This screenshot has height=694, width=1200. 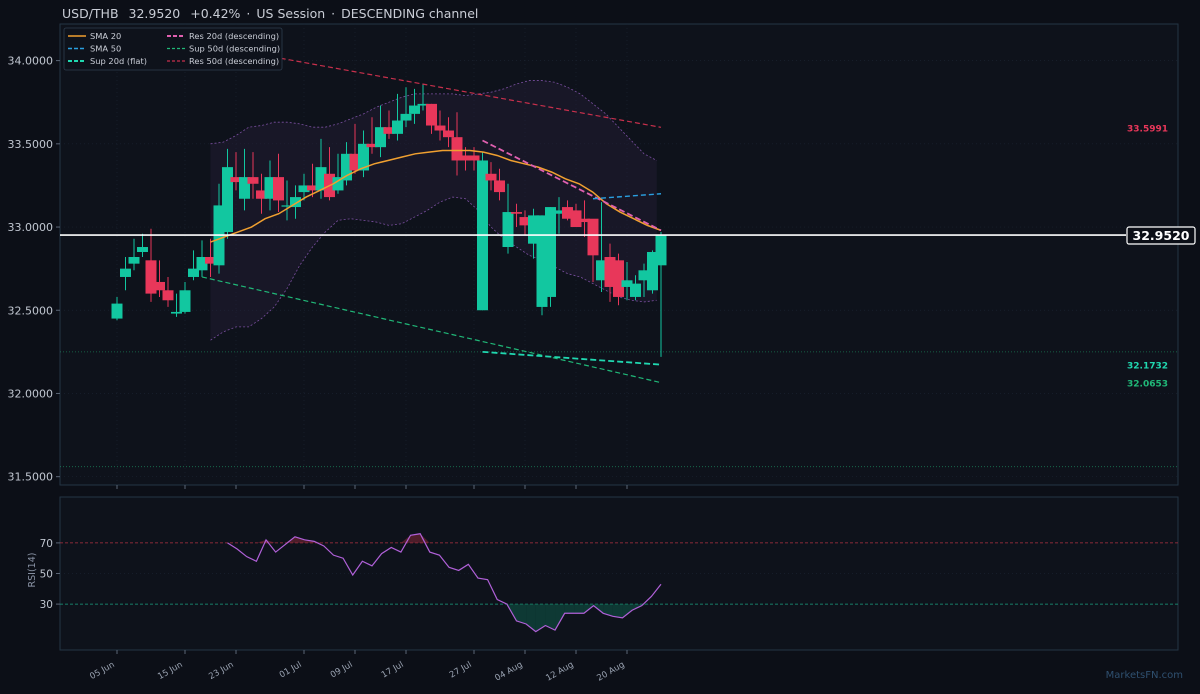 What do you see at coordinates (32, 570) in the screenshot?
I see `rsi-axis-label: RSI(14)` at bounding box center [32, 570].